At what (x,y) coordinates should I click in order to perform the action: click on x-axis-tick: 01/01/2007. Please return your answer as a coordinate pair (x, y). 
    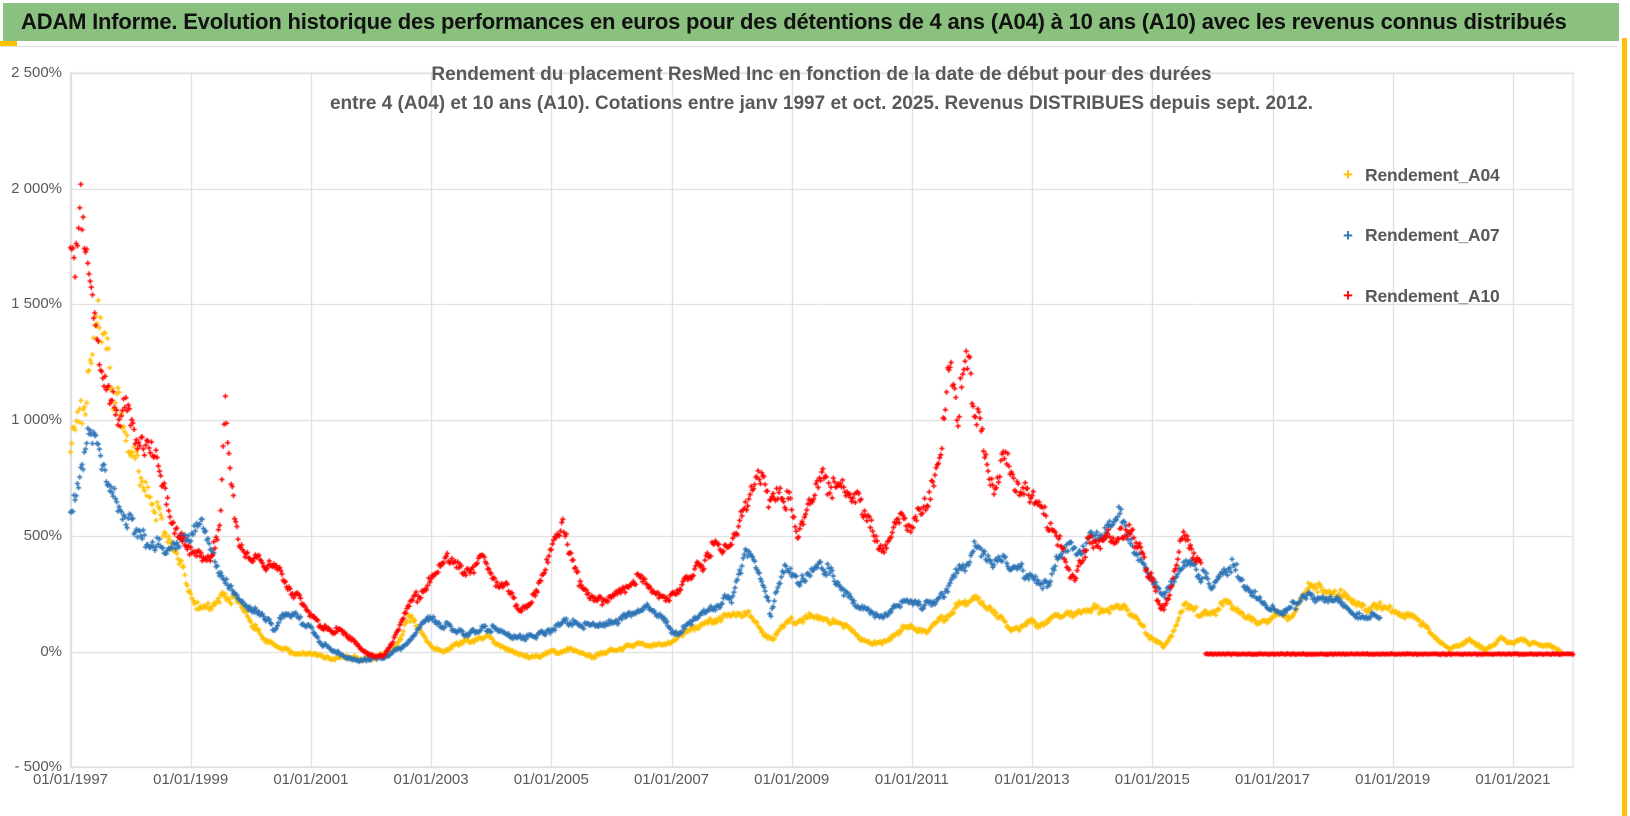
    Looking at the image, I should click on (671, 779).